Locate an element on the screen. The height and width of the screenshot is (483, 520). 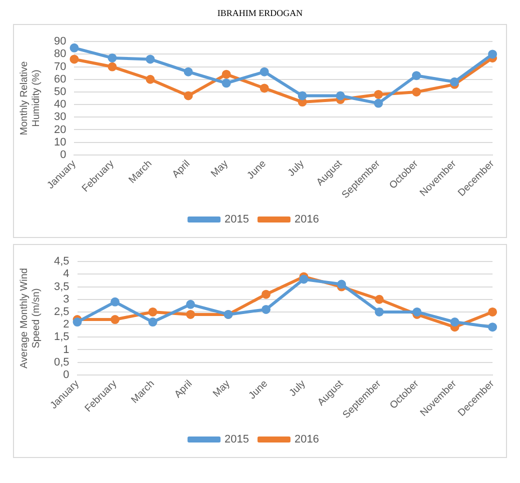
y-tick-label: 0,5 is located at coordinates (62, 362).